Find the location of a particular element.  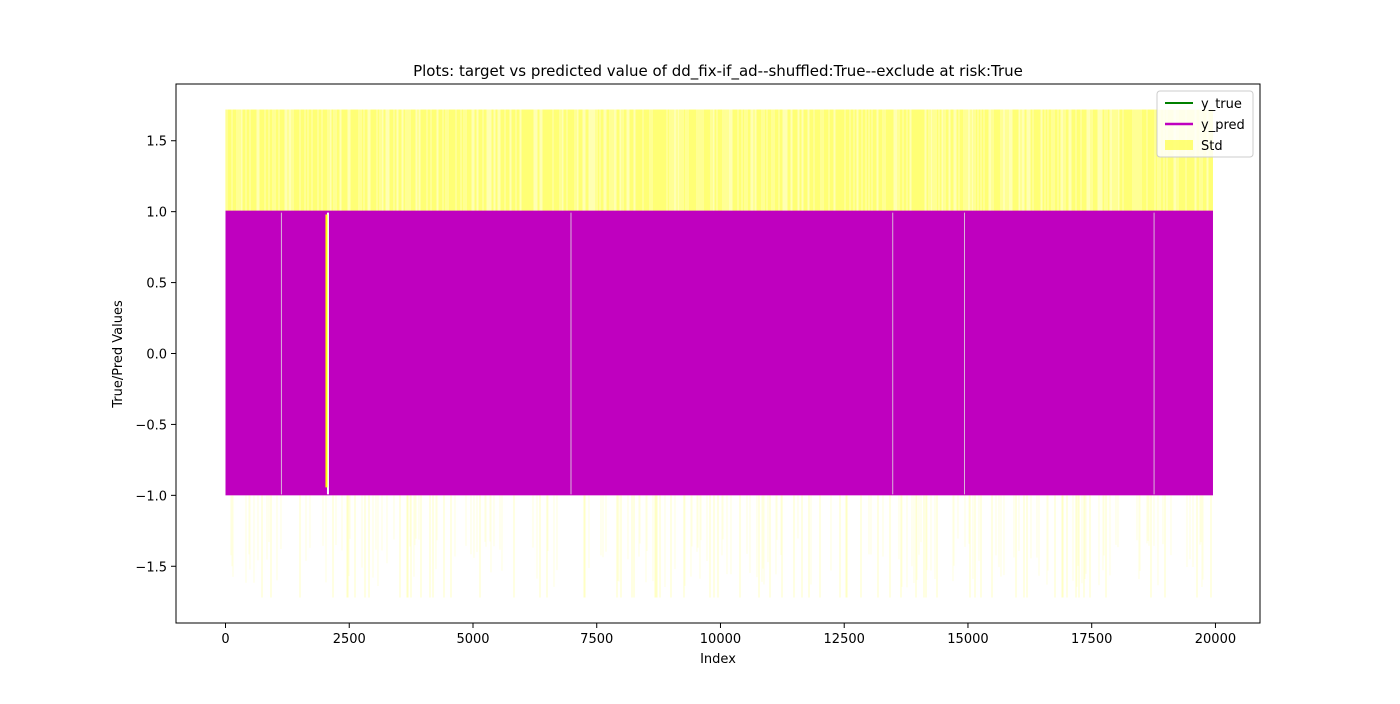

legend: y_true y_pred Std is located at coordinates (1205, 124).